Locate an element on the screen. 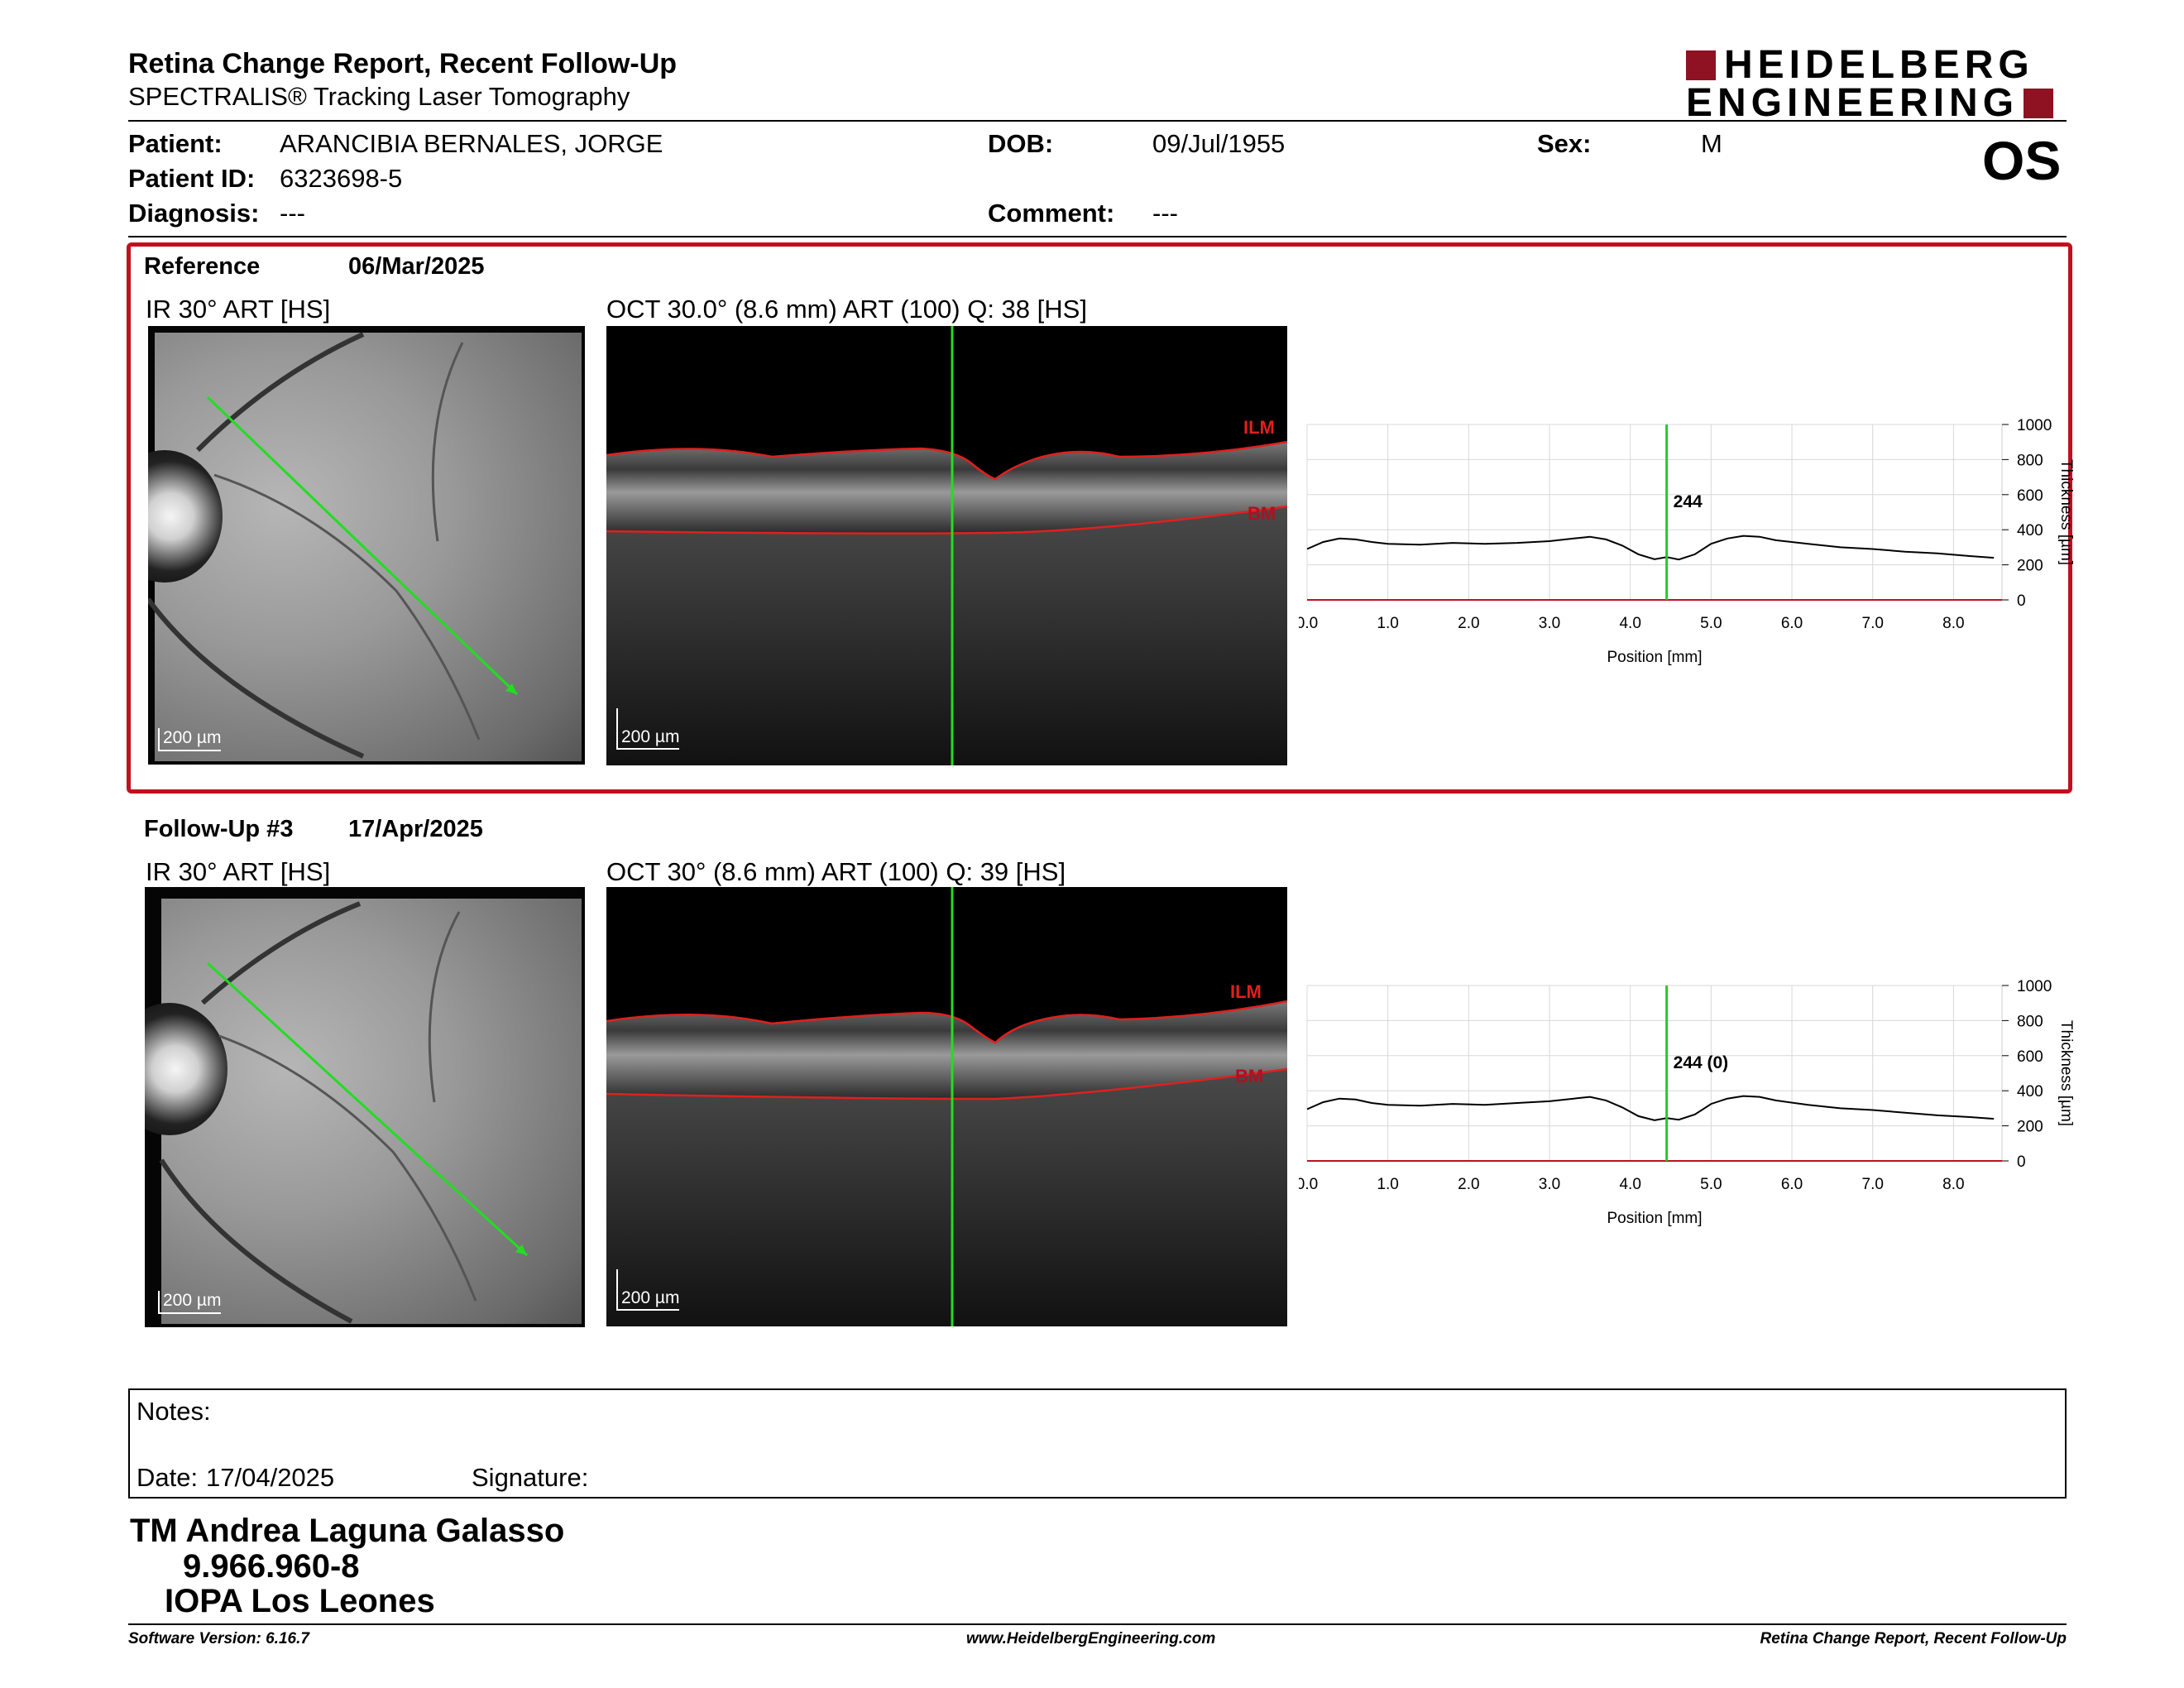 This screenshot has height=1688, width=2184. reference-oct-bscan: ILM BM 200 µm is located at coordinates (946, 545).